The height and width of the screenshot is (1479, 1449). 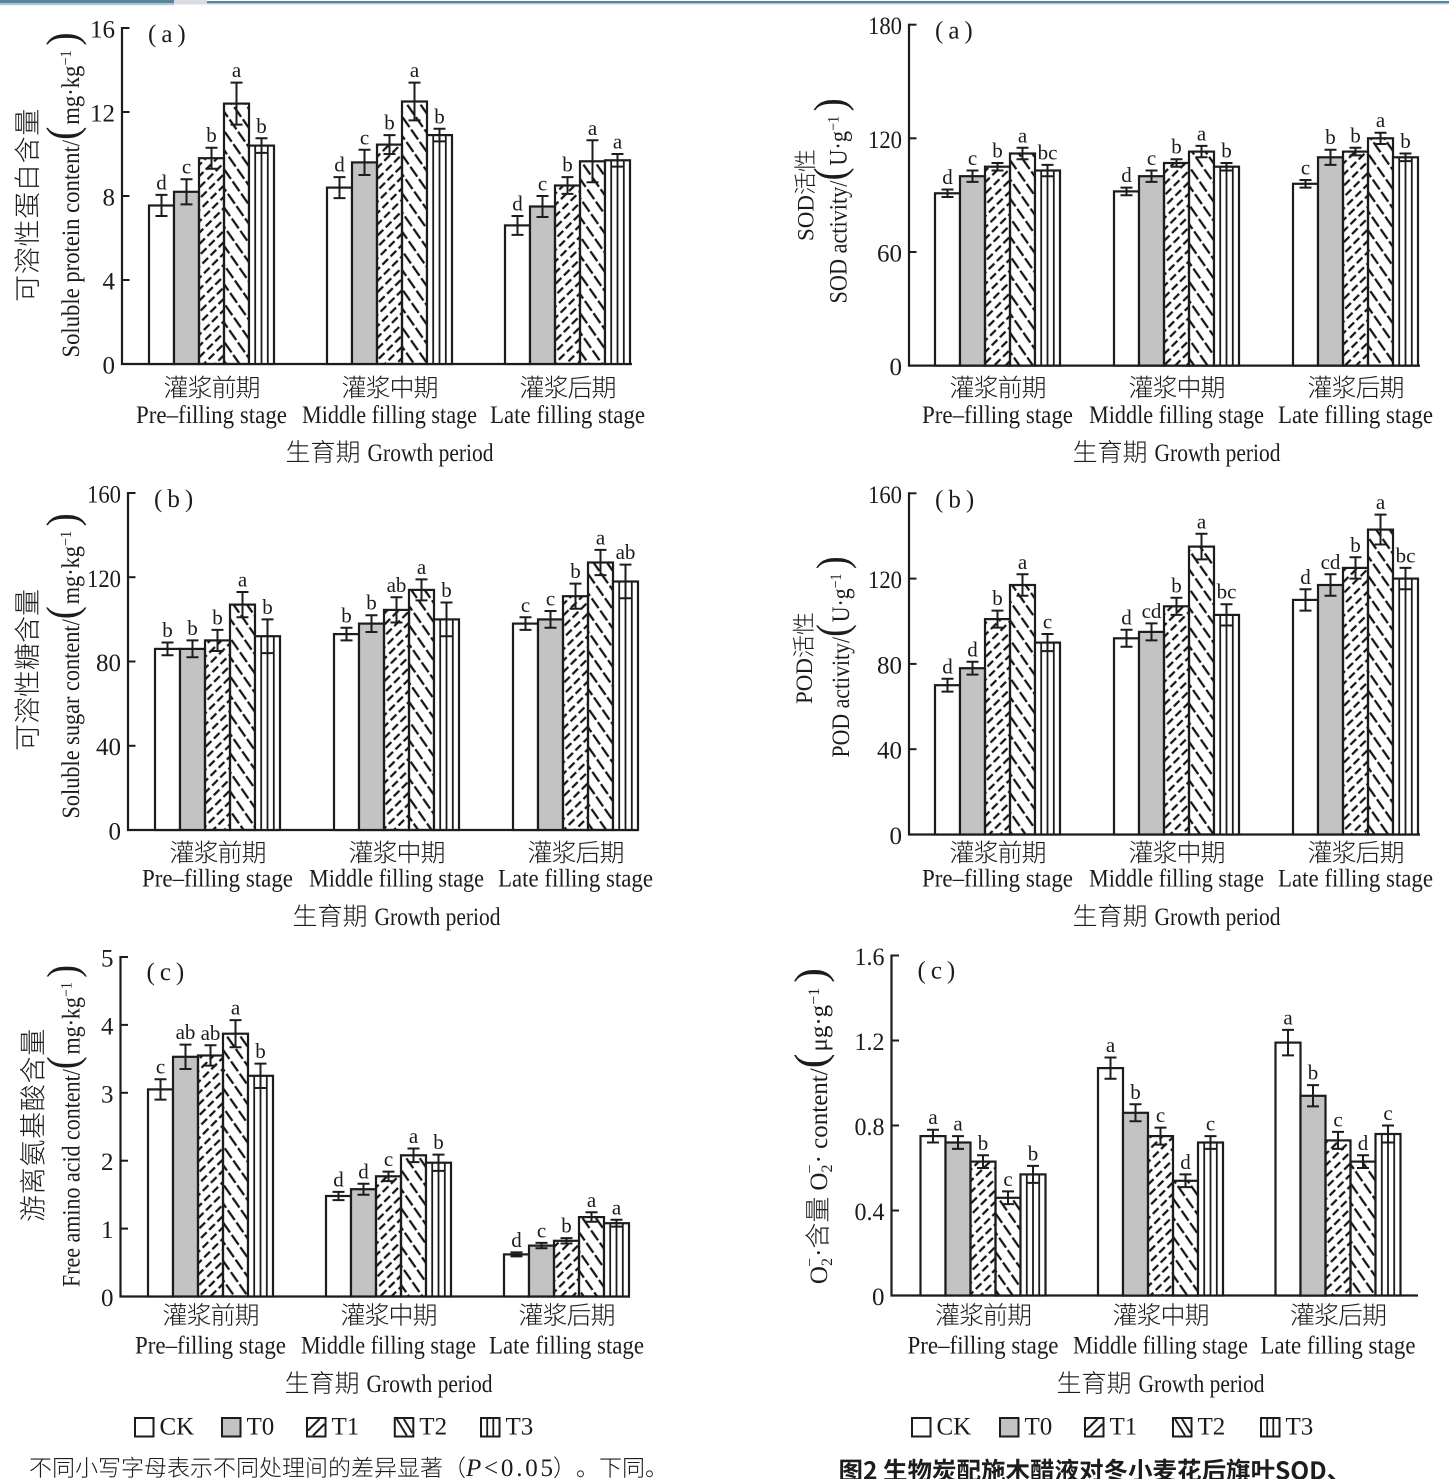 What do you see at coordinates (63, 1125) in the screenshot?
I see `svg-text:Free amino acid content/( mg·k: Free amino acid content/( mg·kg−1 )` at bounding box center [63, 1125].